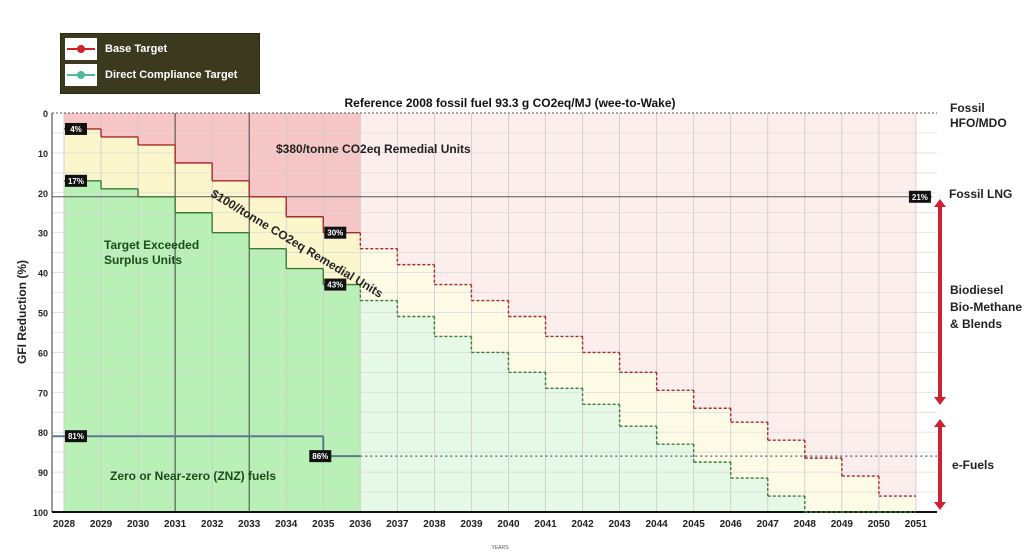 The width and height of the screenshot is (1024, 554). What do you see at coordinates (43, 433) in the screenshot?
I see `y-tick-label: 80` at bounding box center [43, 433].